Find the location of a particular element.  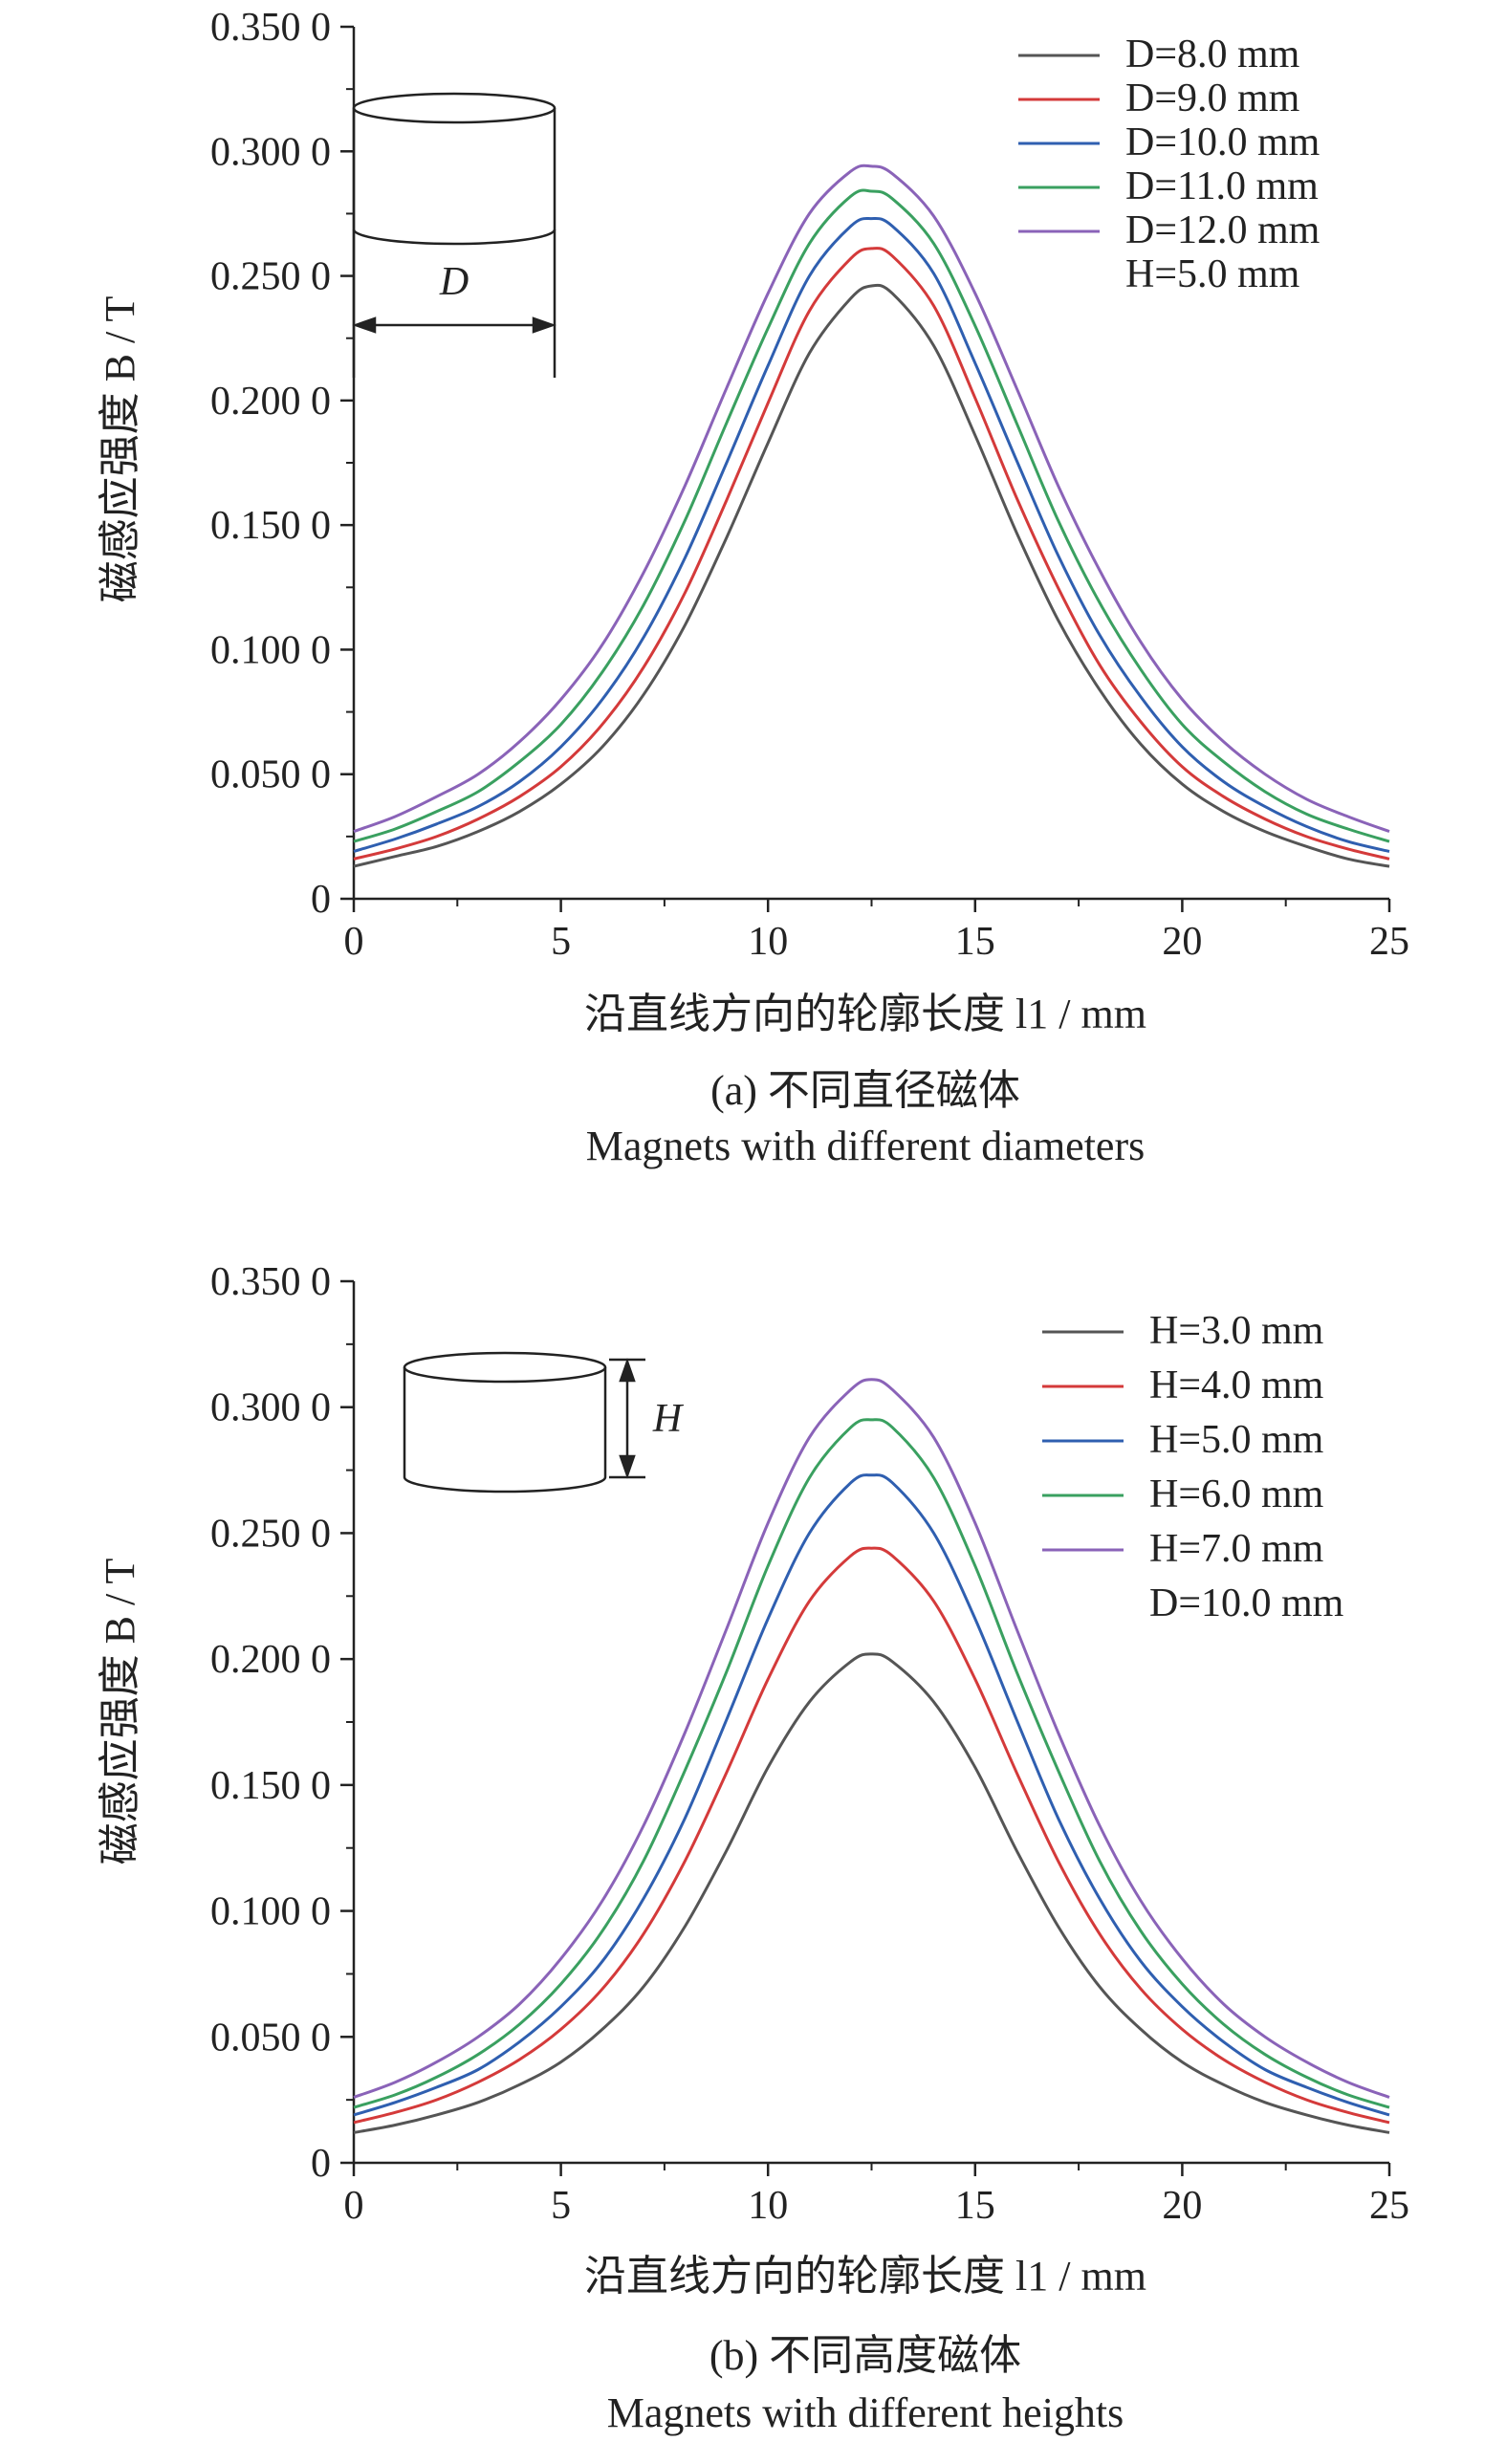

panel-a-inset-label: D is located at coordinates (454, 282).